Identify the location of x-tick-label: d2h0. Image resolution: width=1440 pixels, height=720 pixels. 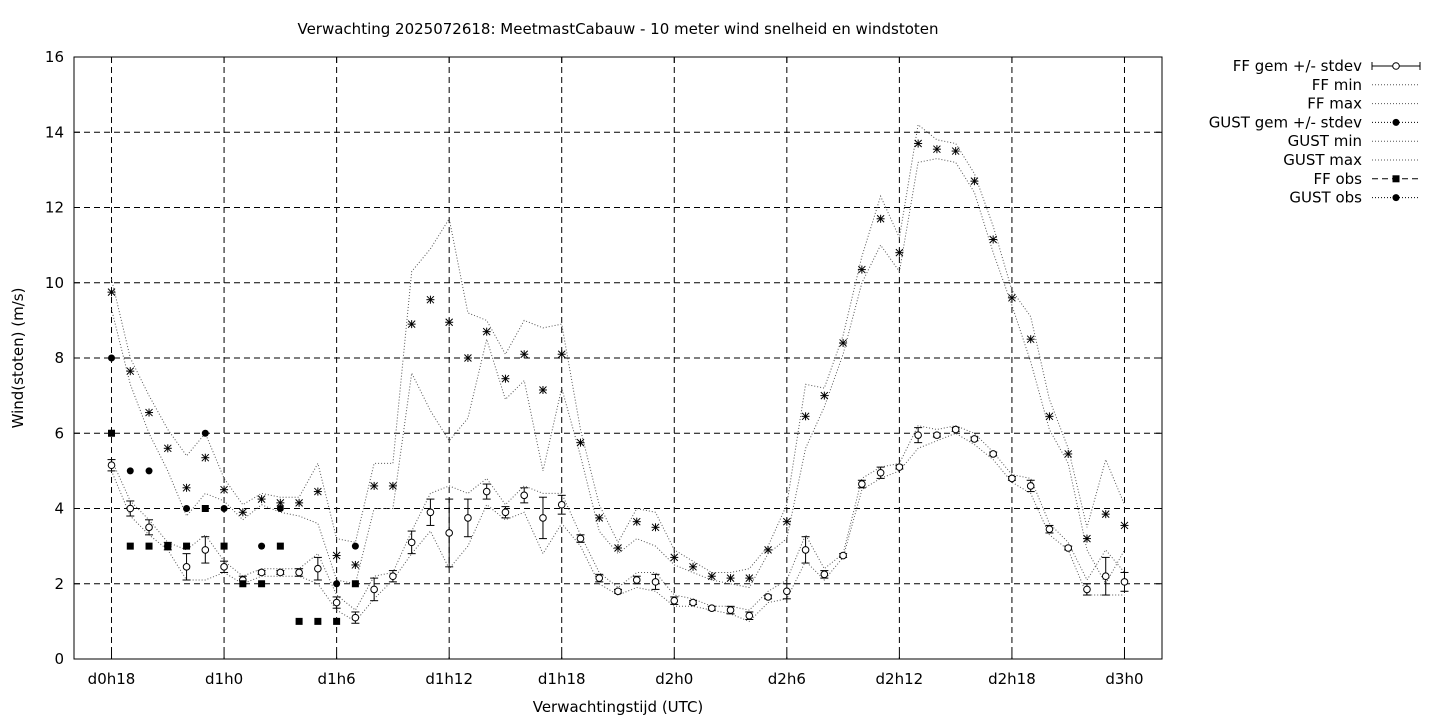
(674, 679).